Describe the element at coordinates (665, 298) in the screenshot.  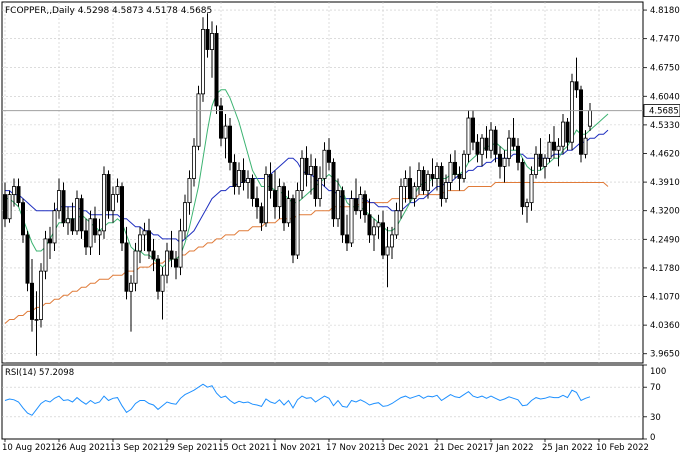
I see `price-tick-label: 4.1070` at that location.